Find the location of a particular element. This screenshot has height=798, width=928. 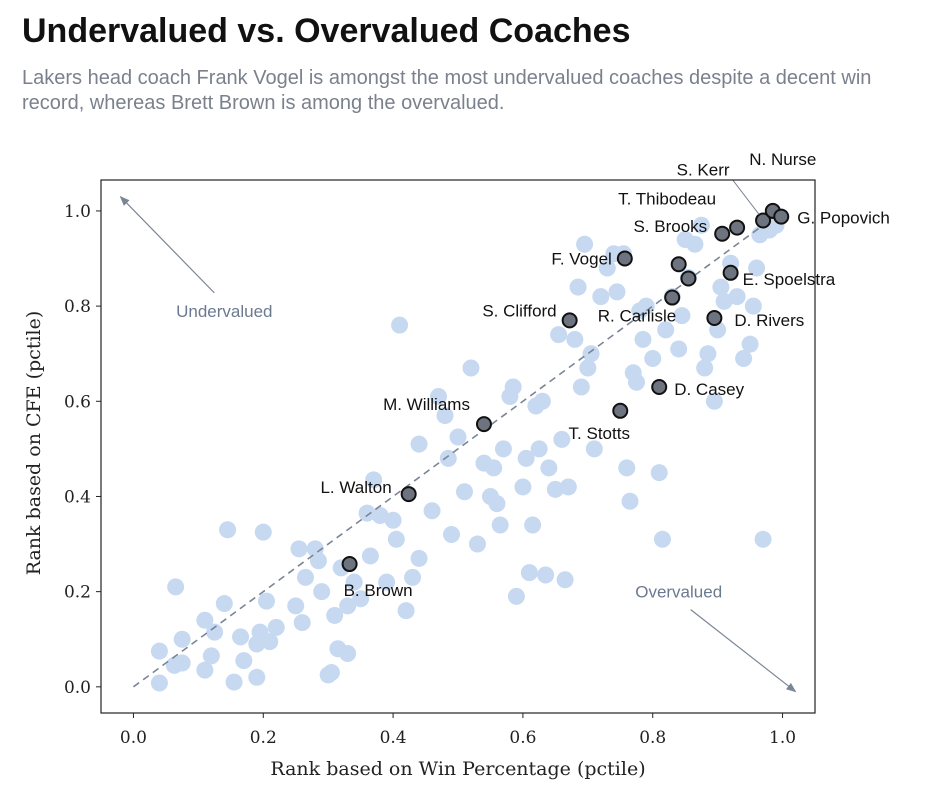

y-axis-label: Rank based on CFE (pctile) is located at coordinates (34, 443).